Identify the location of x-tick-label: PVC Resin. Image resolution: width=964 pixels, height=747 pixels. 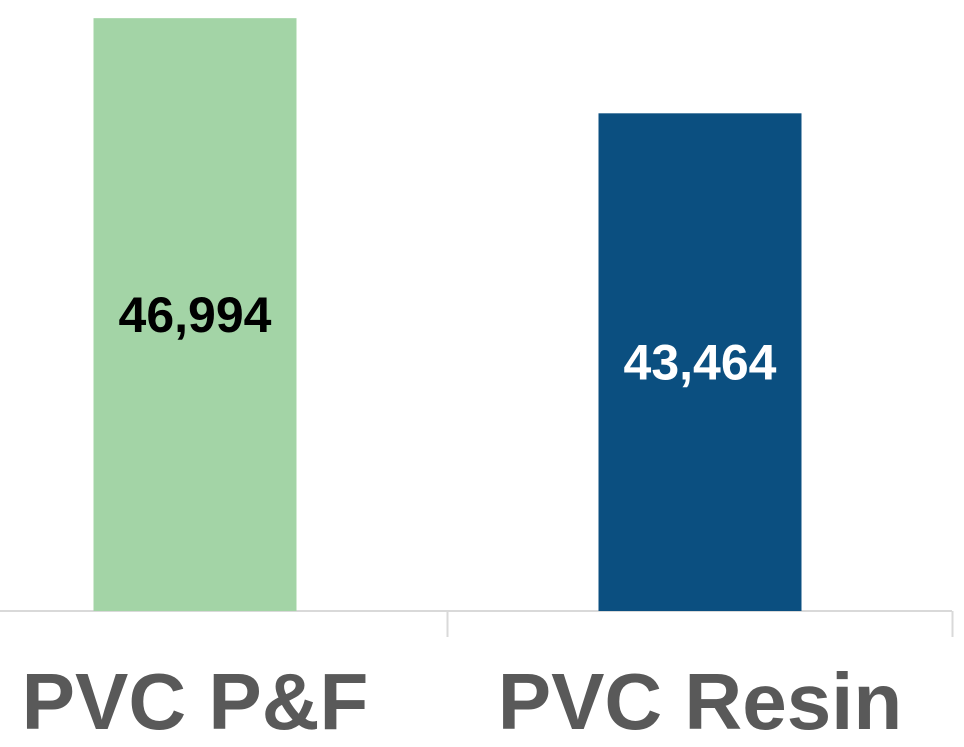
(700, 701).